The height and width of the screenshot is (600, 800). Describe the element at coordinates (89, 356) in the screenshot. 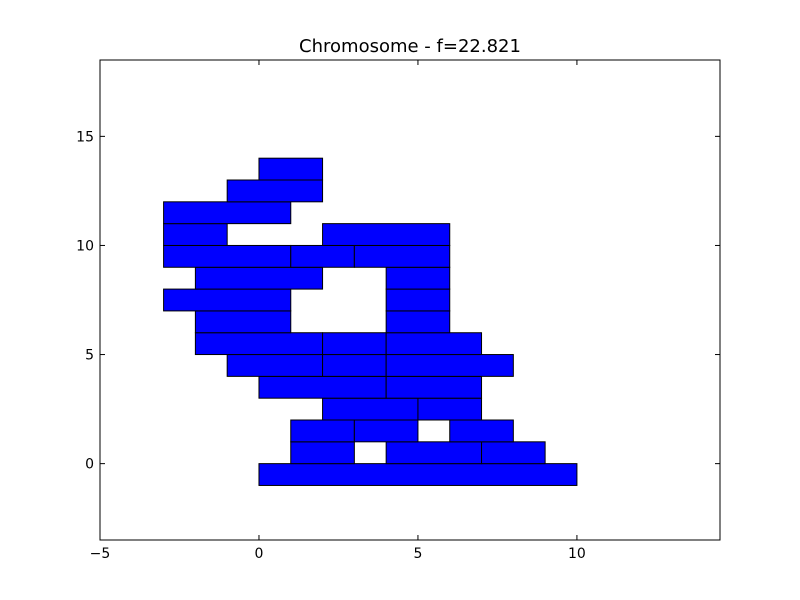

I see `y-tick-label: 5` at that location.